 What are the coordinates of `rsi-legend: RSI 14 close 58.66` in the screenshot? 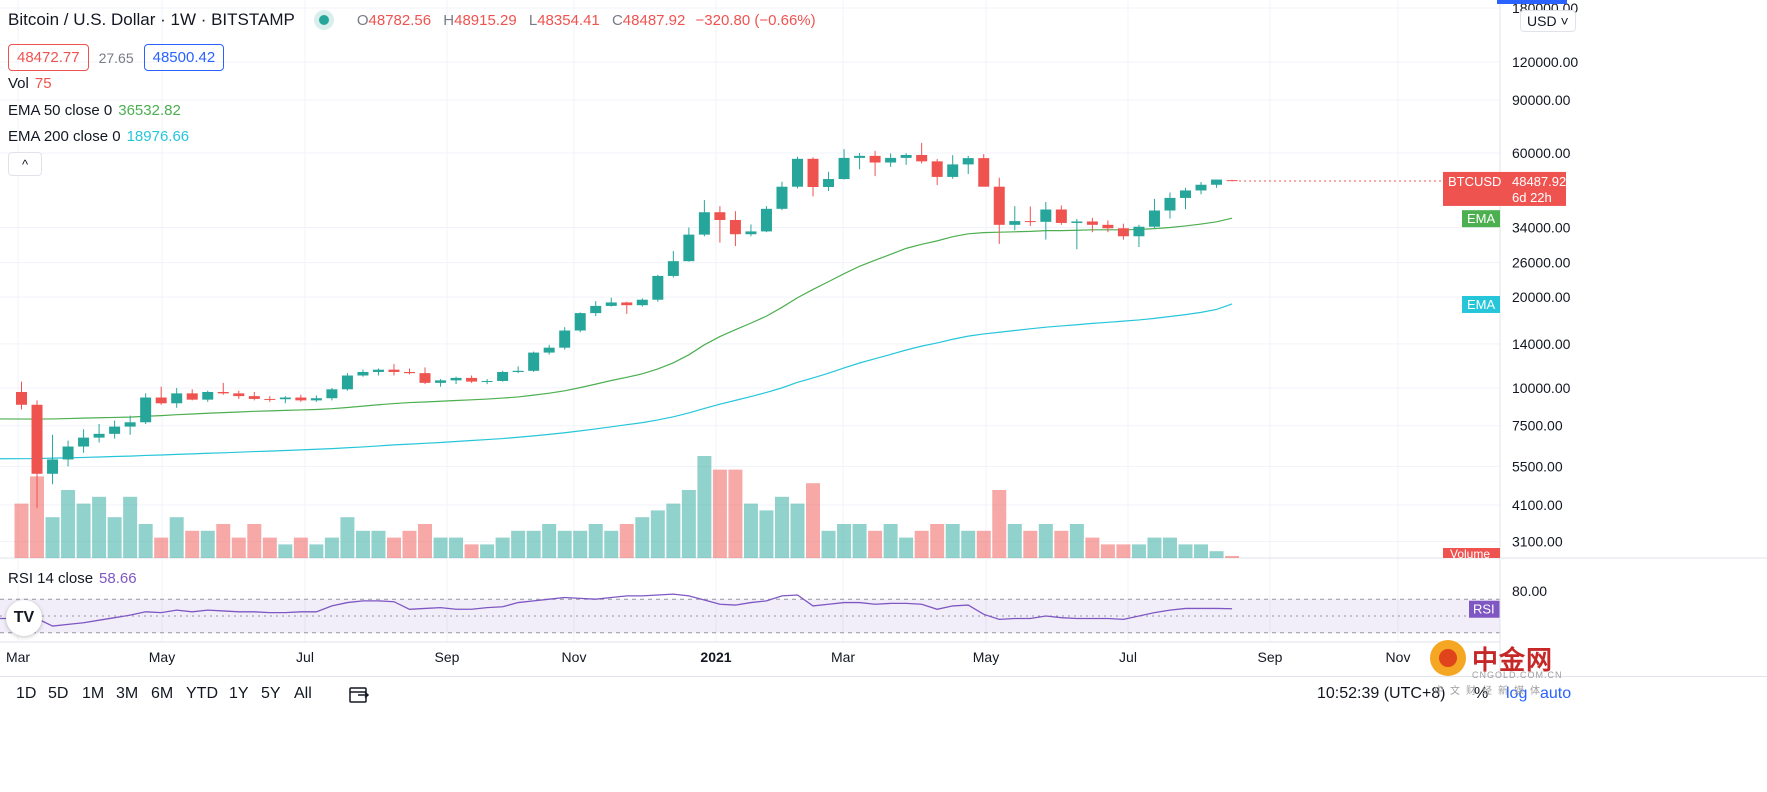 It's located at (72, 578).